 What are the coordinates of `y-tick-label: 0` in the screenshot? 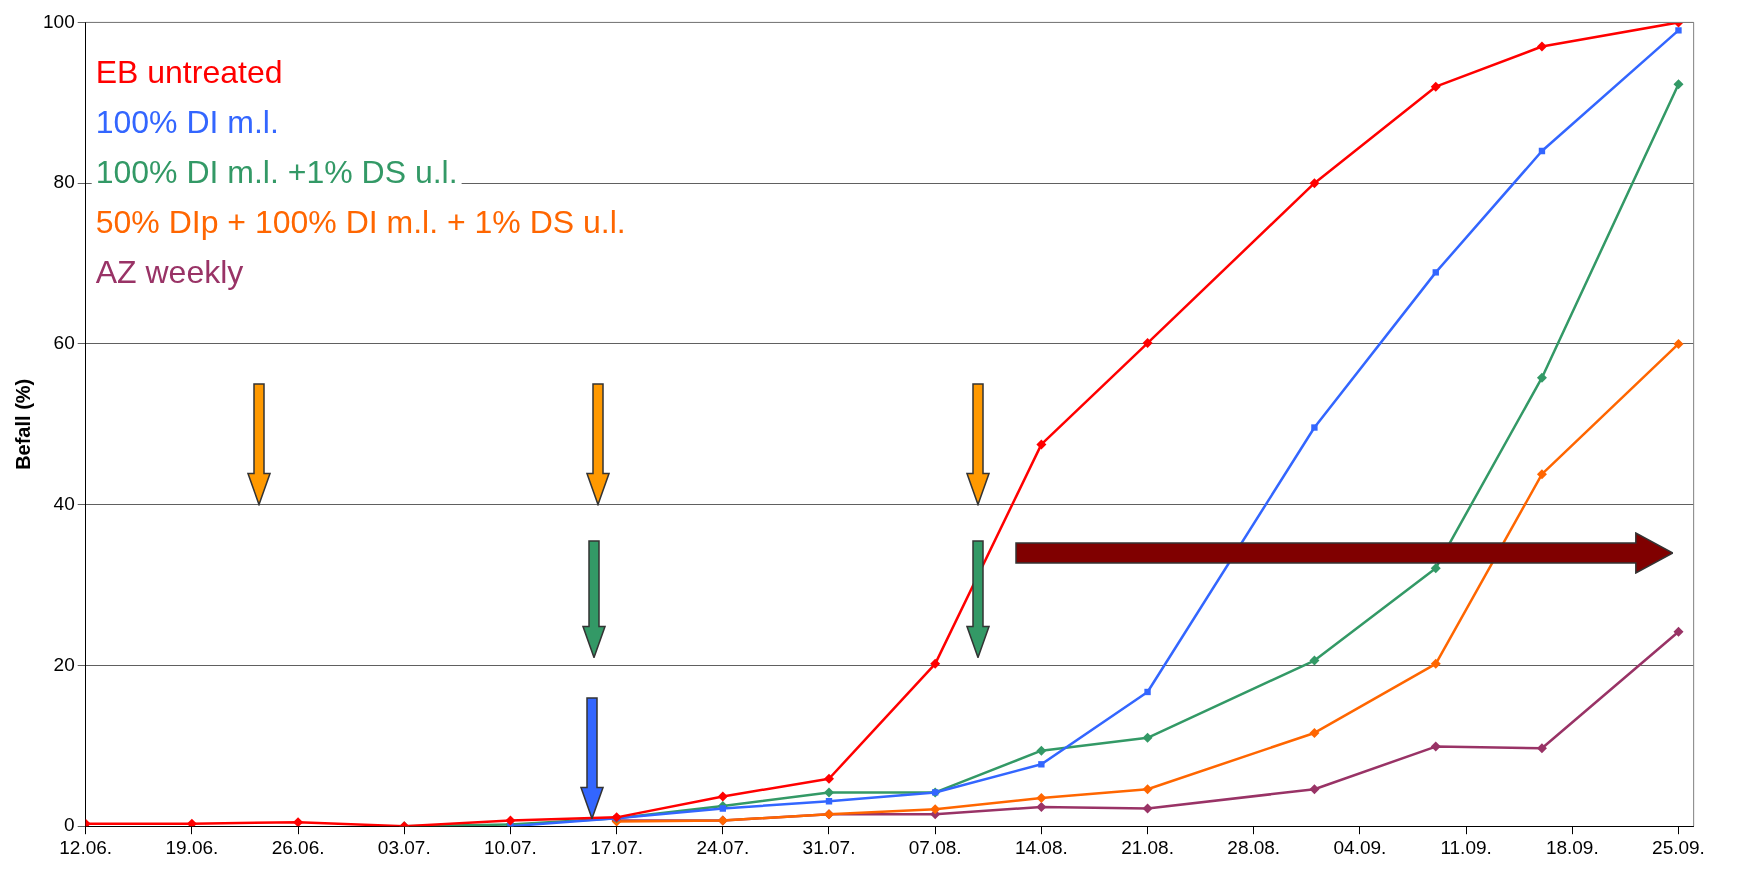 It's located at (69, 825).